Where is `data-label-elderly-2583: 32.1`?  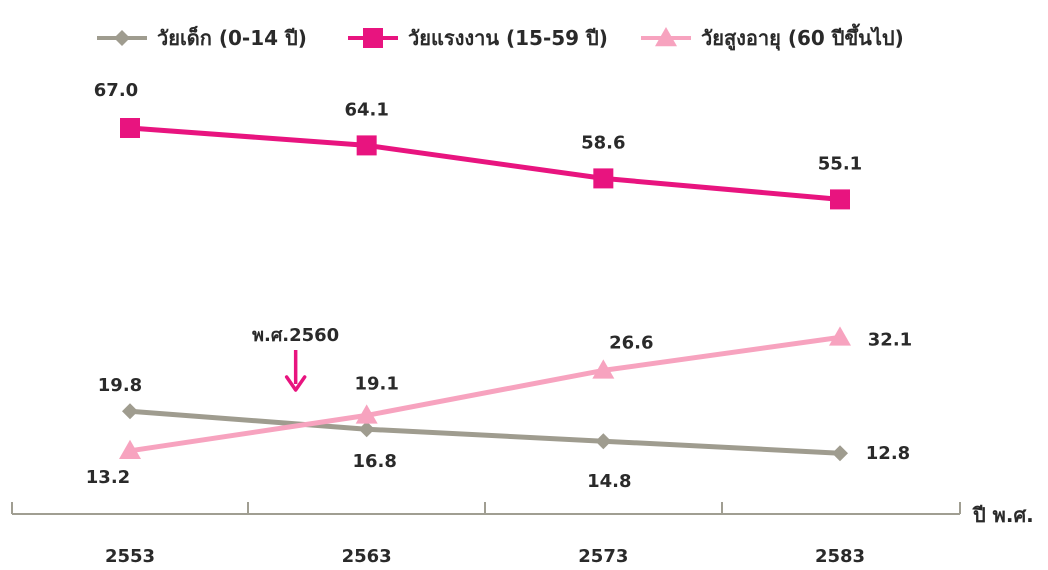
data-label-elderly-2583: 32.1 is located at coordinates (890, 339).